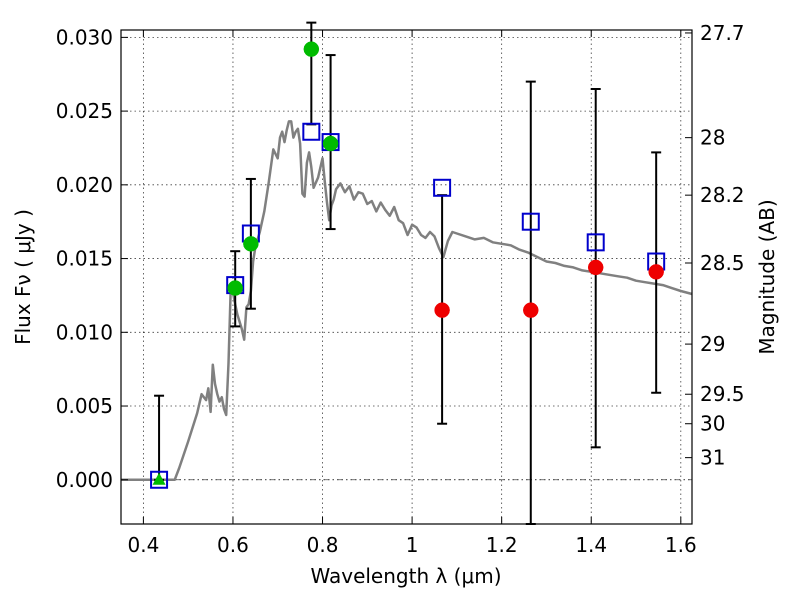 The image size is (800, 600). What do you see at coordinates (84, 185) in the screenshot?
I see `y-tick-label: 0.020` at bounding box center [84, 185].